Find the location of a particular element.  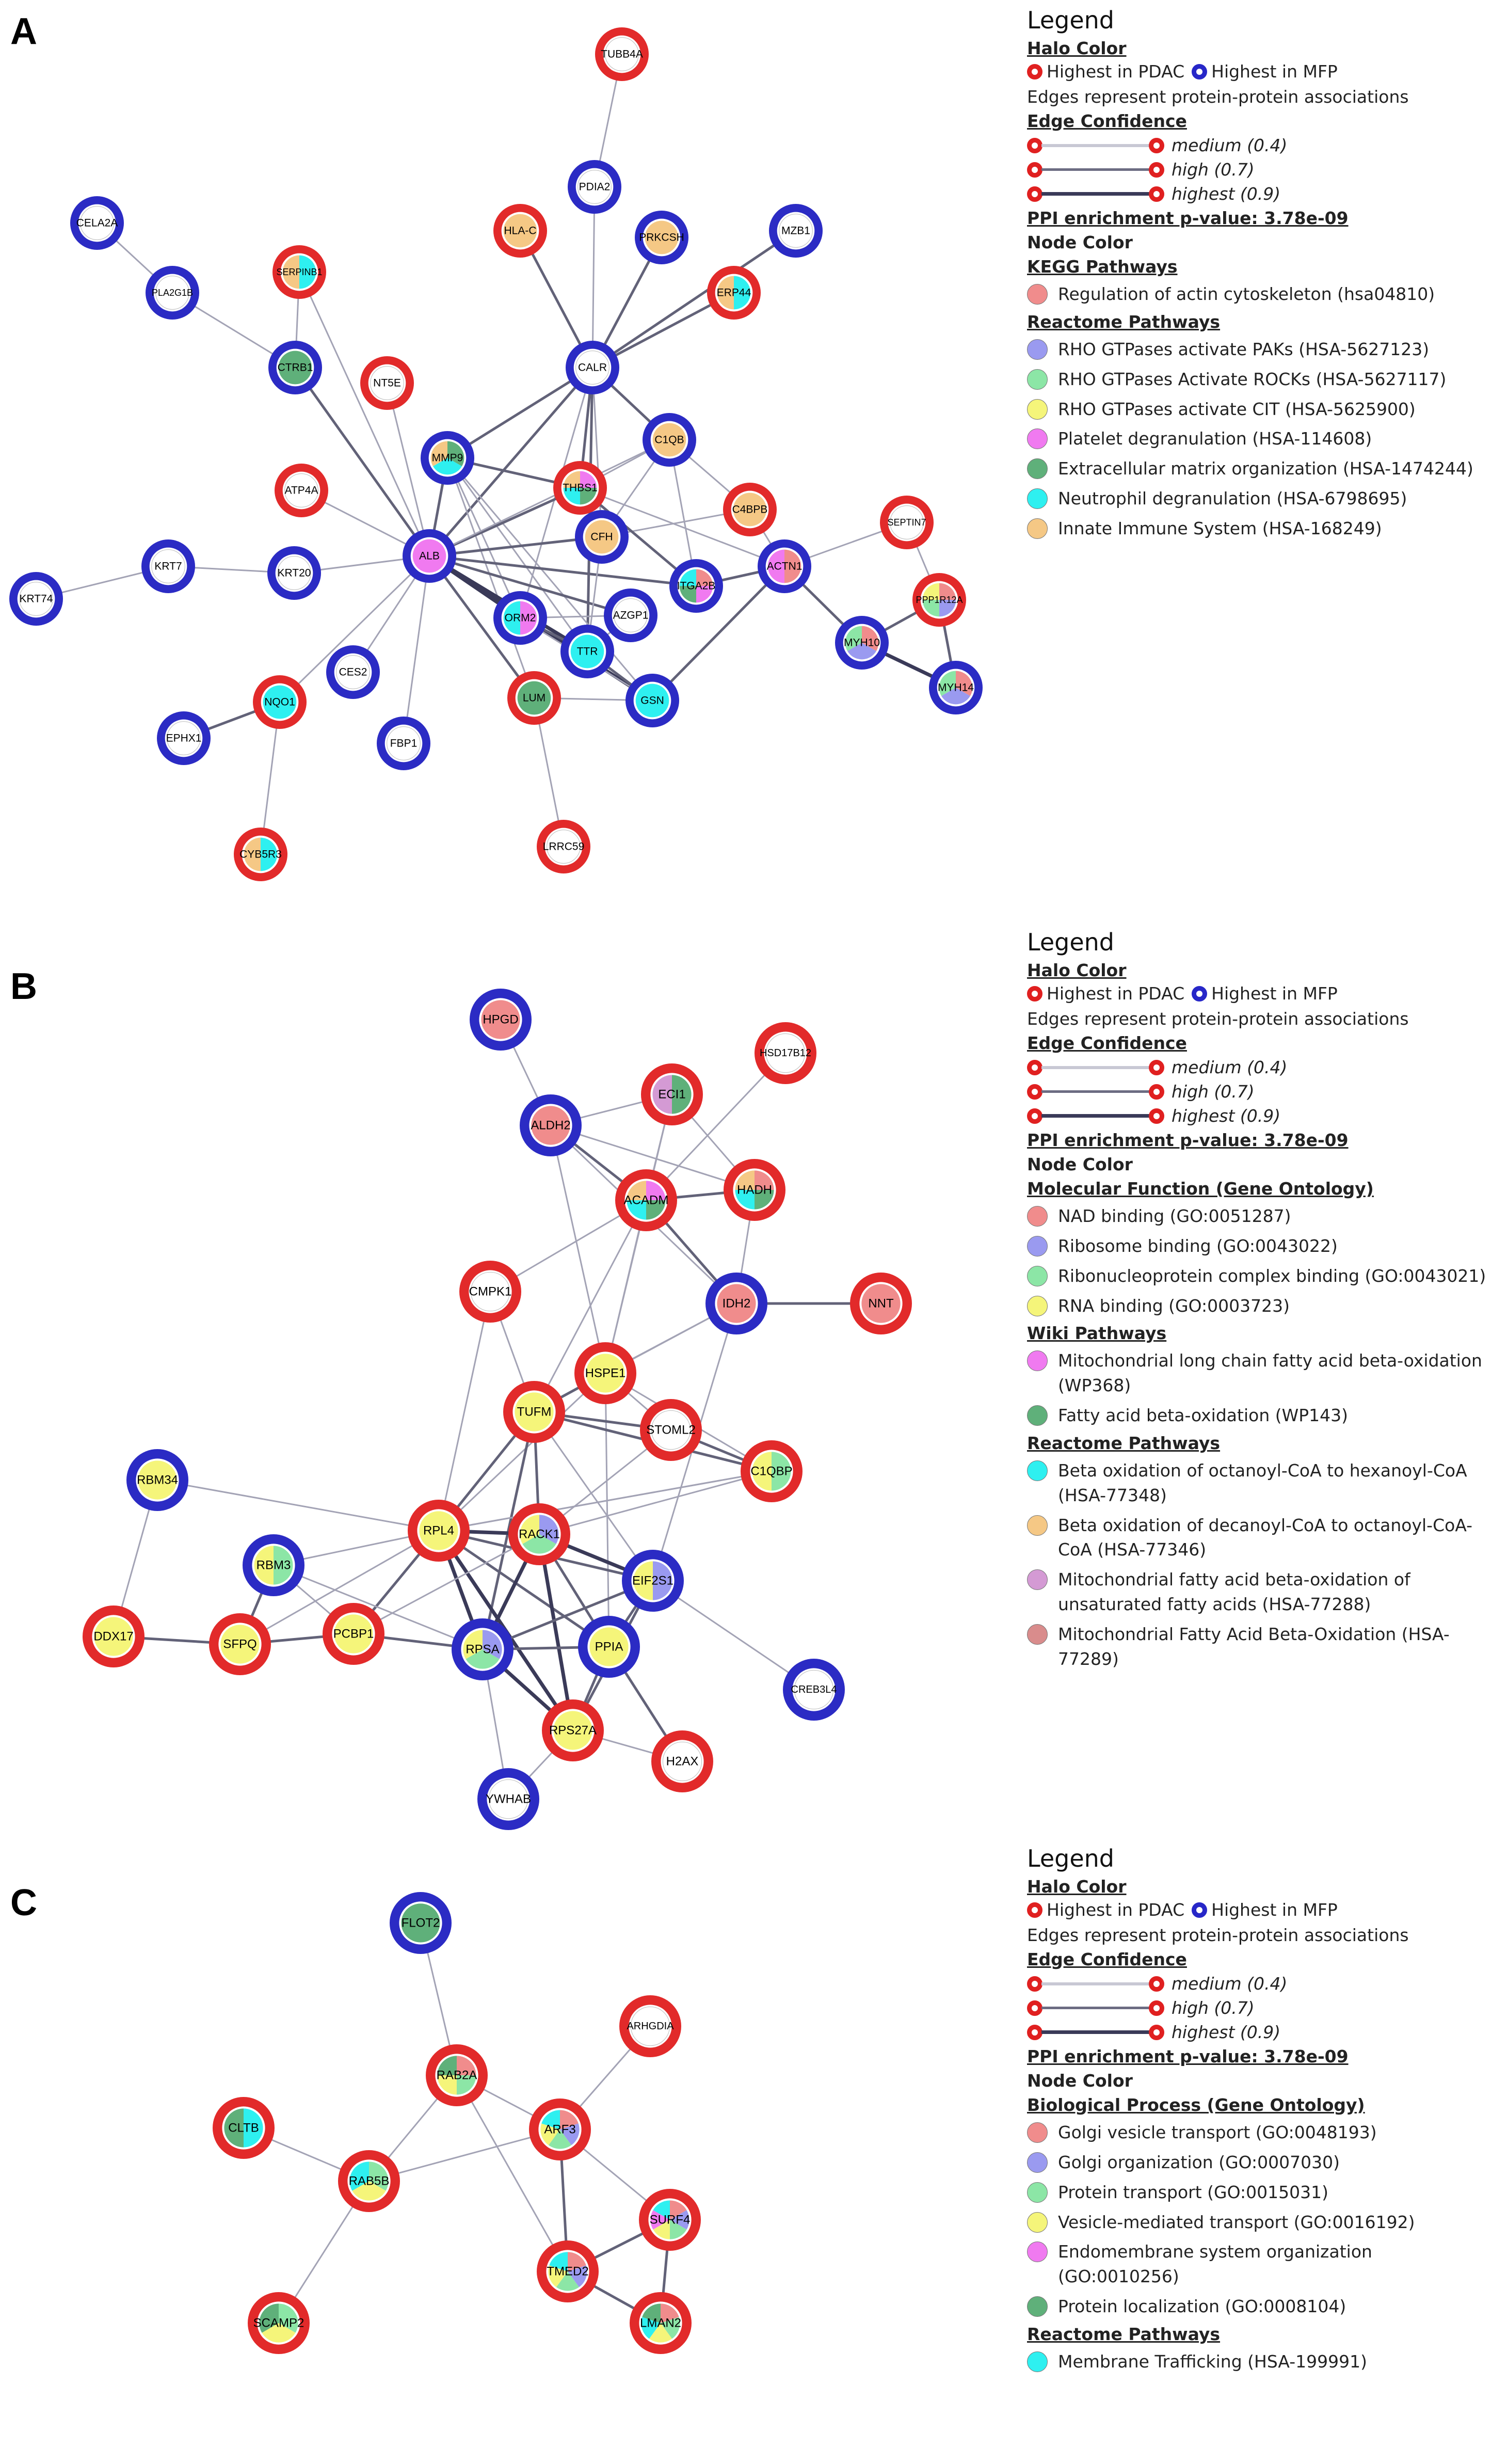

node-PPP1R12A: PPP1R12A is located at coordinates (939, 600).